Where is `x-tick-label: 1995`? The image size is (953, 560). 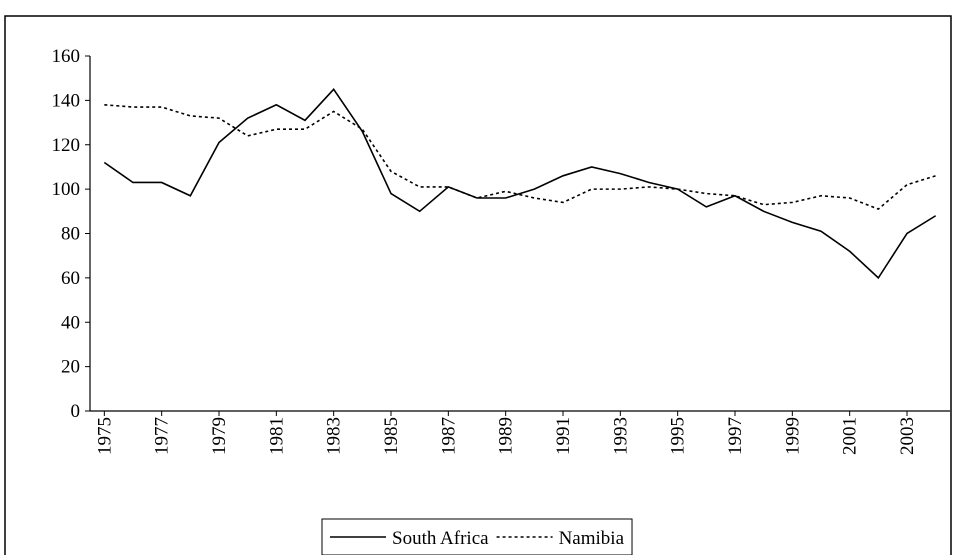
x-tick-label: 1995 is located at coordinates (678, 436).